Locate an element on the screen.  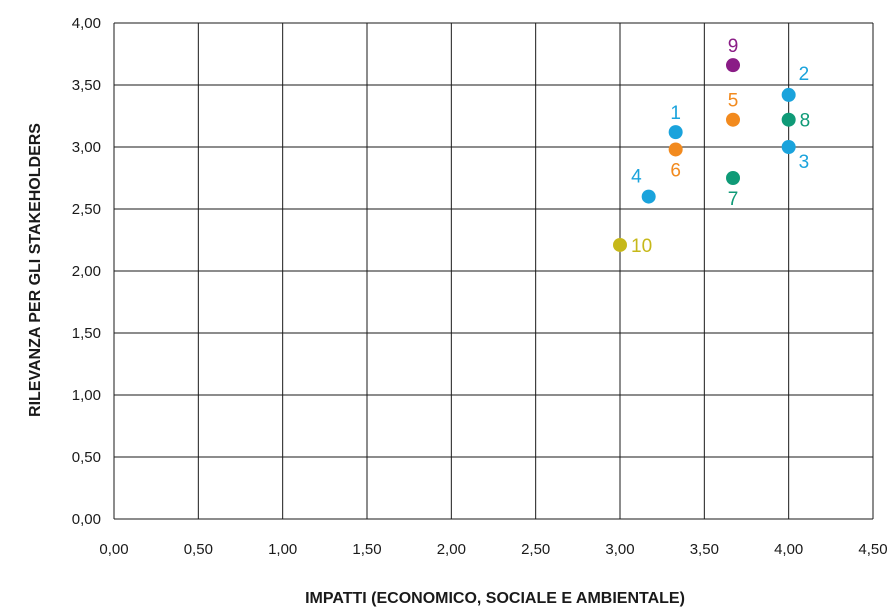
y-tick-label: 1,50 is located at coordinates (86, 333).